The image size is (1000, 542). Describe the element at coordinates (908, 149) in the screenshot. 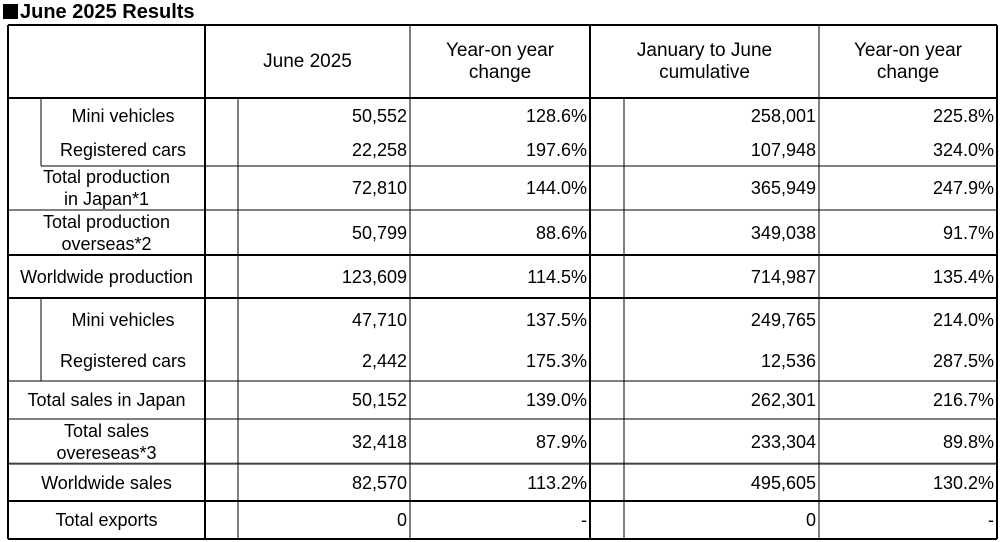

I see `cell-cumulative-yoy: 324.0%` at that location.